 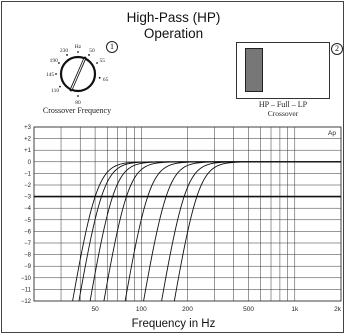 What do you see at coordinates (28, 186) in the screenshot?
I see `y-tick-label: −2` at bounding box center [28, 186].